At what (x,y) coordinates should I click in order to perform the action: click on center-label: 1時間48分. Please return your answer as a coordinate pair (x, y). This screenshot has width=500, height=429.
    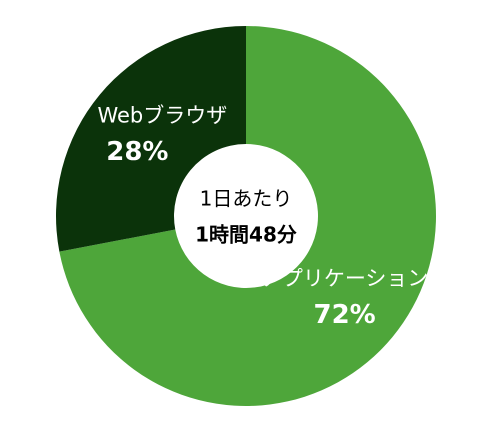
    Looking at the image, I should click on (246, 235).